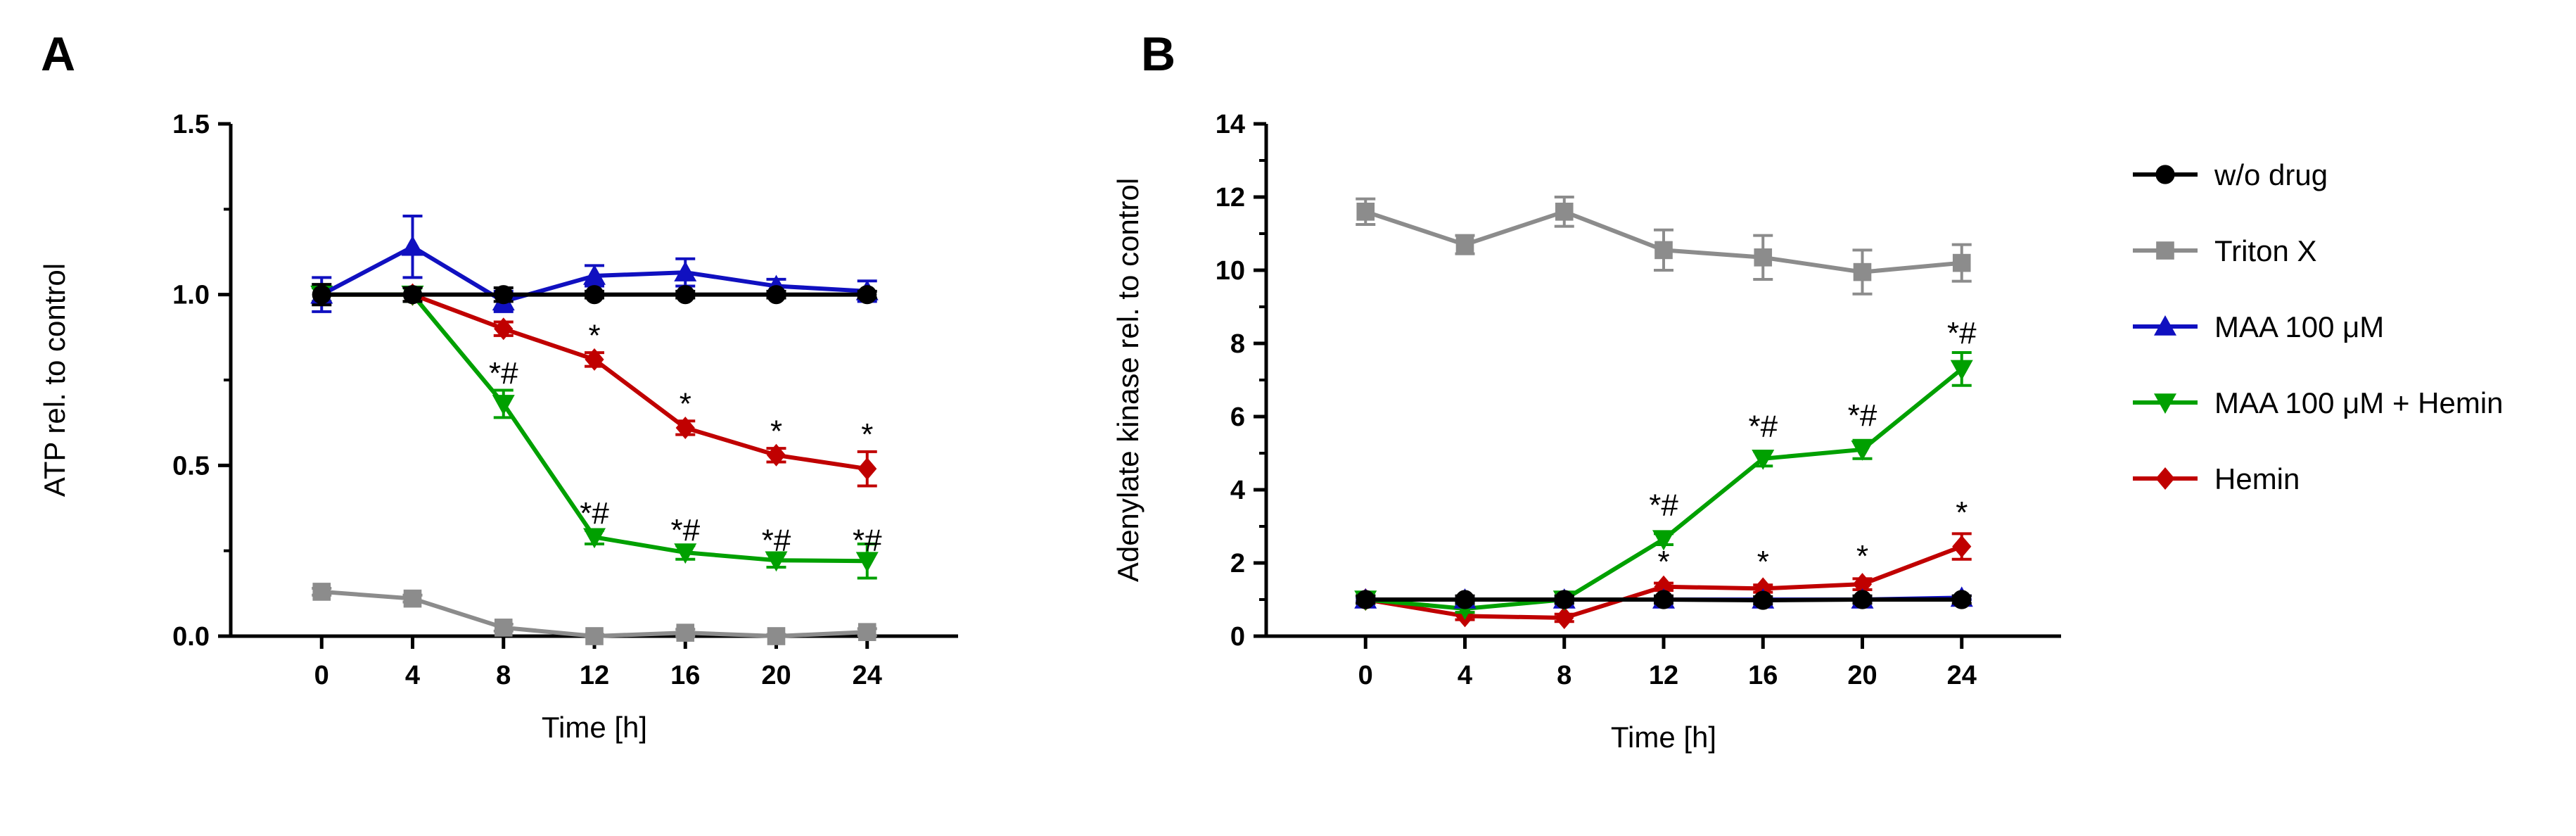 This screenshot has height=836, width=2576. I want to click on panel-b-y-tick-label: 12, so click(1230, 198).